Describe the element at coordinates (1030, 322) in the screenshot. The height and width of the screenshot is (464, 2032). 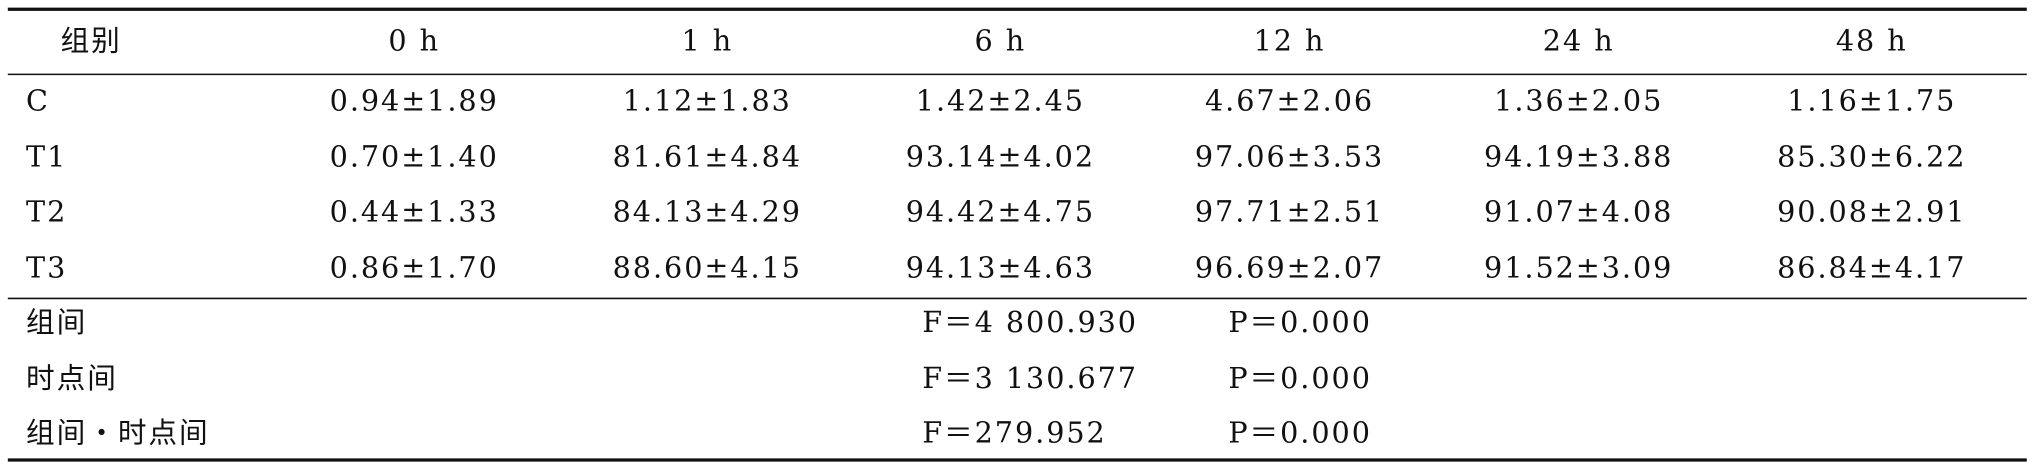
I see `f-statistic: F＝4 800.930` at that location.